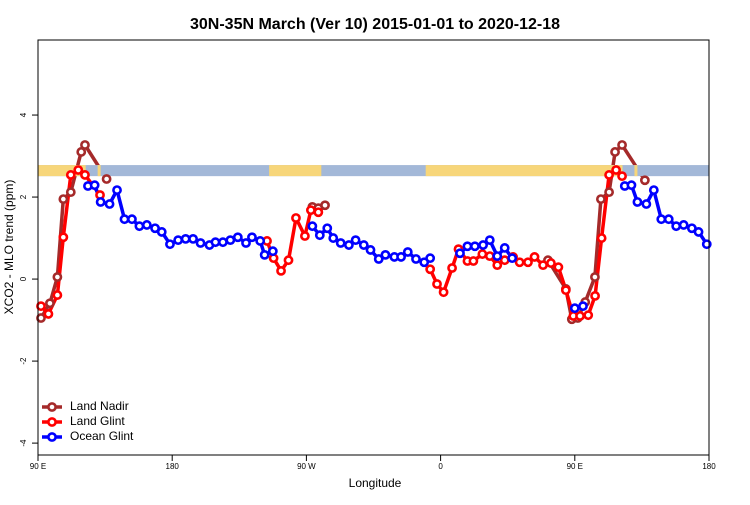 The image size is (750, 505). Describe the element at coordinates (9, 247) in the screenshot. I see `y-axis-label: XCO2 - MLO trend (ppm)` at that location.